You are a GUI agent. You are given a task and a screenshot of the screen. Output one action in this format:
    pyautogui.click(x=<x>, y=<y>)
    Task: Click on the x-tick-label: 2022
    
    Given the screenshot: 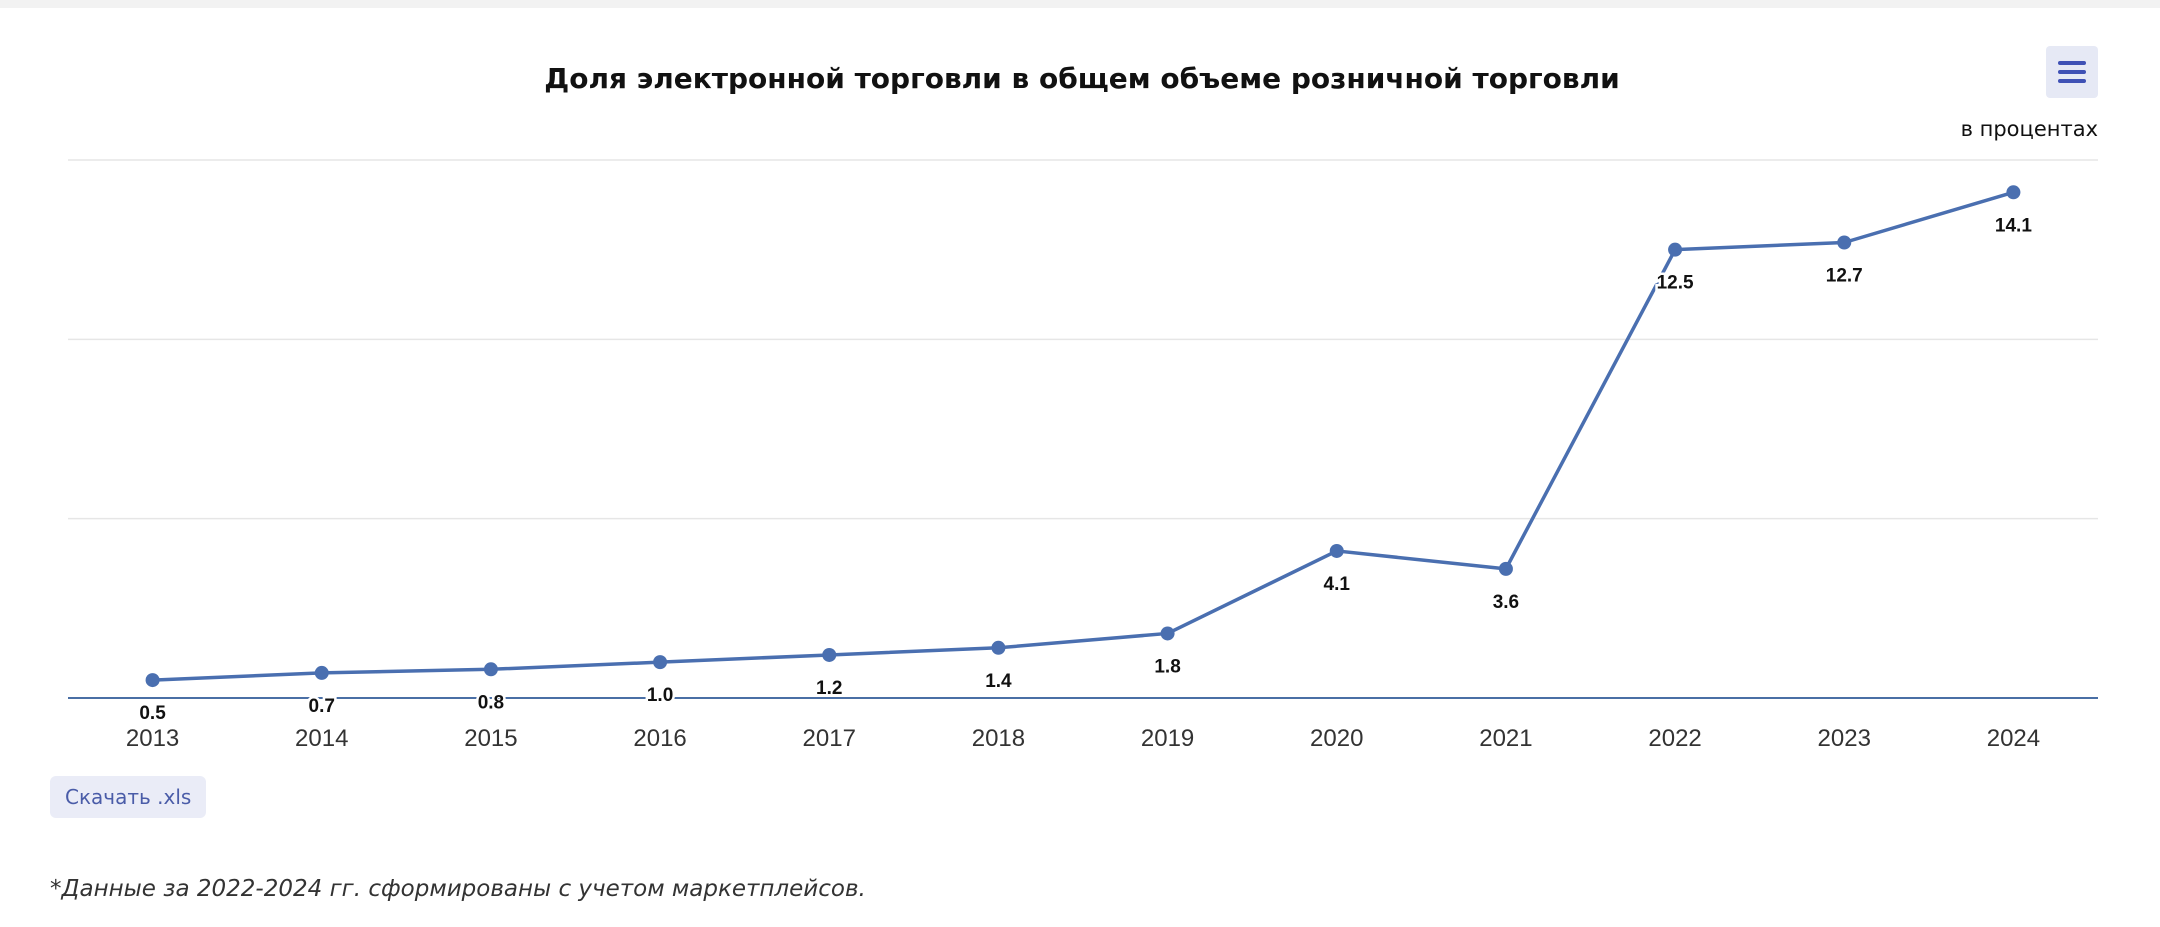 What is the action you would take?
    pyautogui.click(x=1674, y=738)
    